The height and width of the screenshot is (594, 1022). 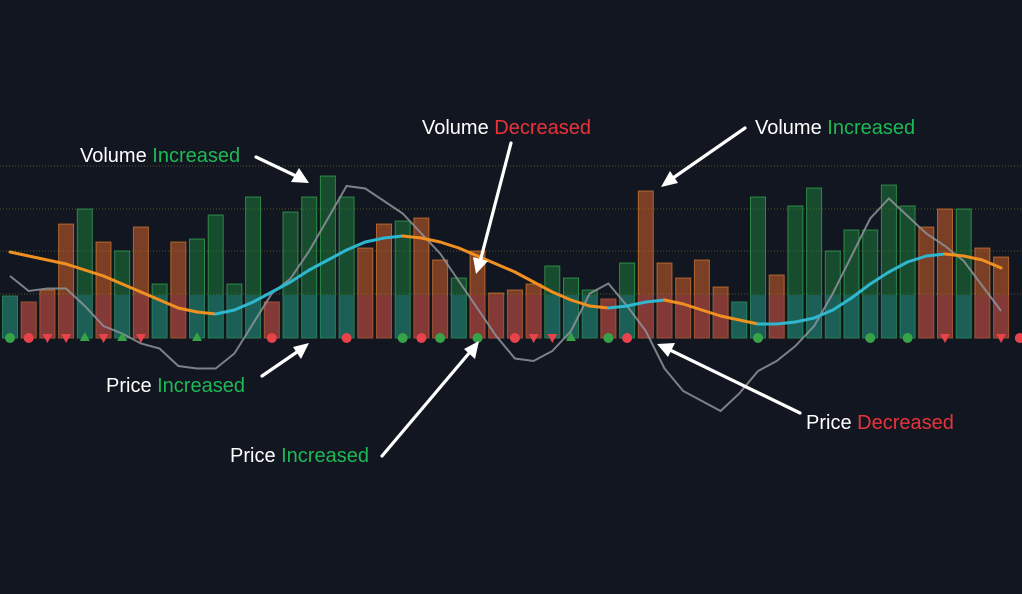 What do you see at coordinates (835, 128) in the screenshot?
I see `callout-volume-increased-right: Volume Increased` at bounding box center [835, 128].